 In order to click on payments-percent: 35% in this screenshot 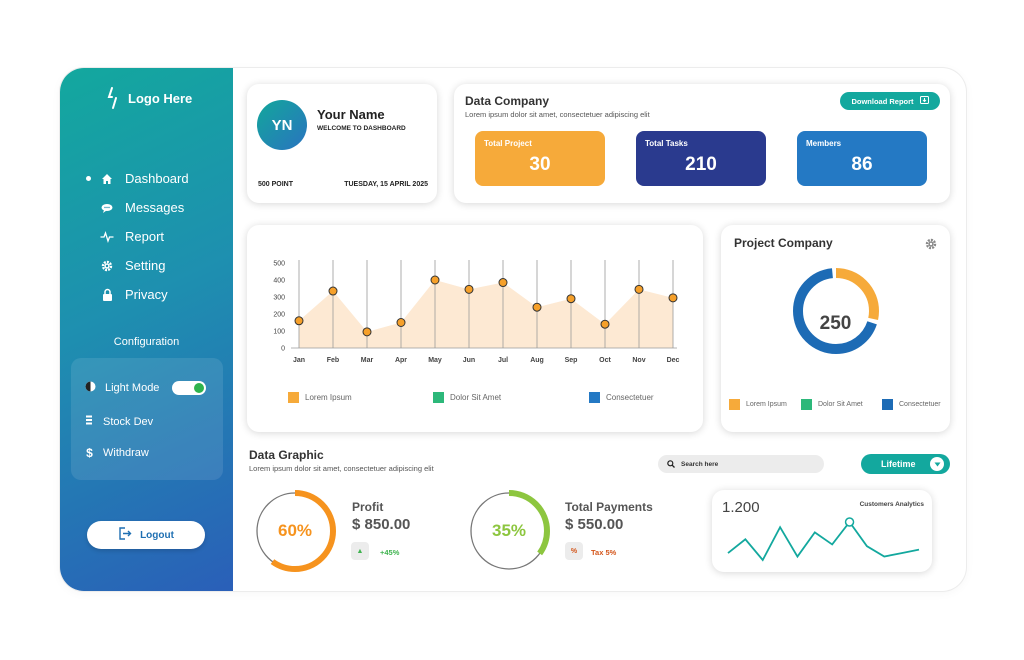, I will do `click(509, 530)`.